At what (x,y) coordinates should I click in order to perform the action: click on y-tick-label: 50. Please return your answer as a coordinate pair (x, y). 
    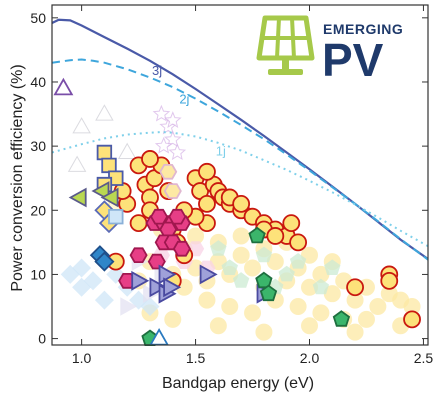
    Looking at the image, I should click on (38, 18).